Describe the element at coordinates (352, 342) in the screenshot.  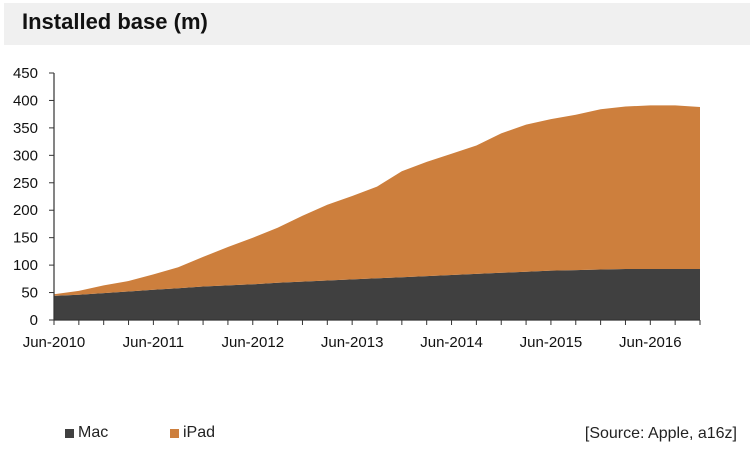
I see `x-tick-label: Jun-2013` at that location.